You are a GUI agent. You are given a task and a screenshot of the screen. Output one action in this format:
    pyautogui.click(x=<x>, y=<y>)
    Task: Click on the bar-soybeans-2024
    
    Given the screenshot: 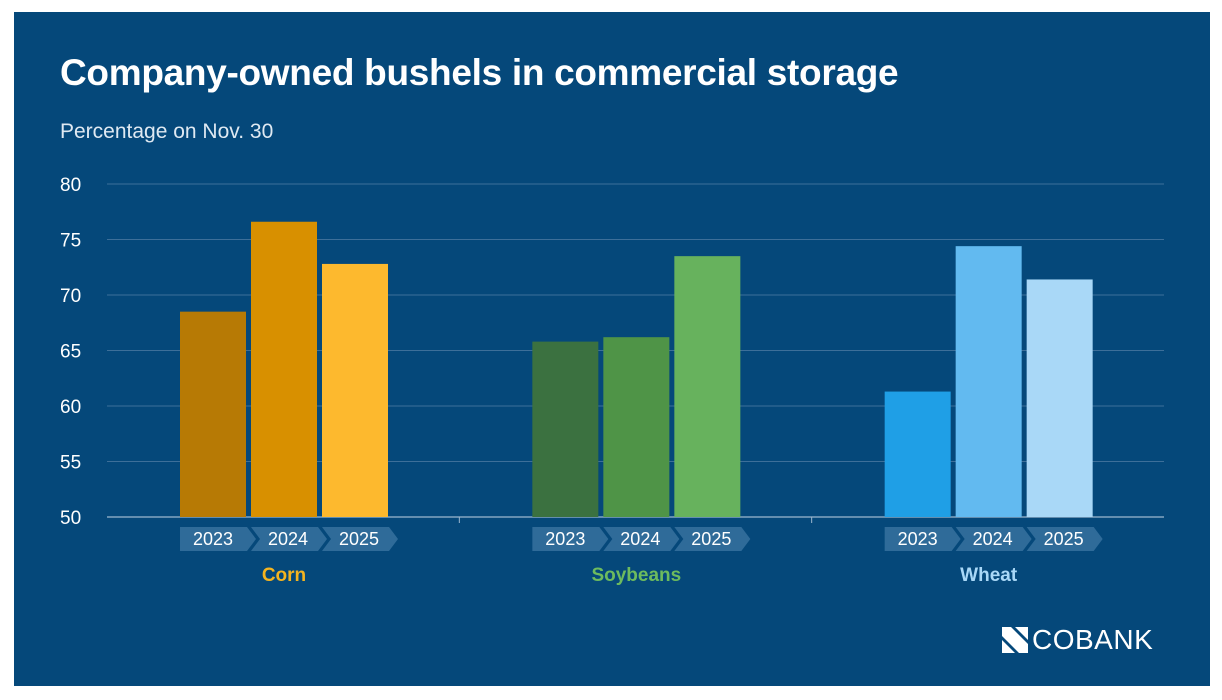 What is the action you would take?
    pyautogui.click(x=636, y=427)
    